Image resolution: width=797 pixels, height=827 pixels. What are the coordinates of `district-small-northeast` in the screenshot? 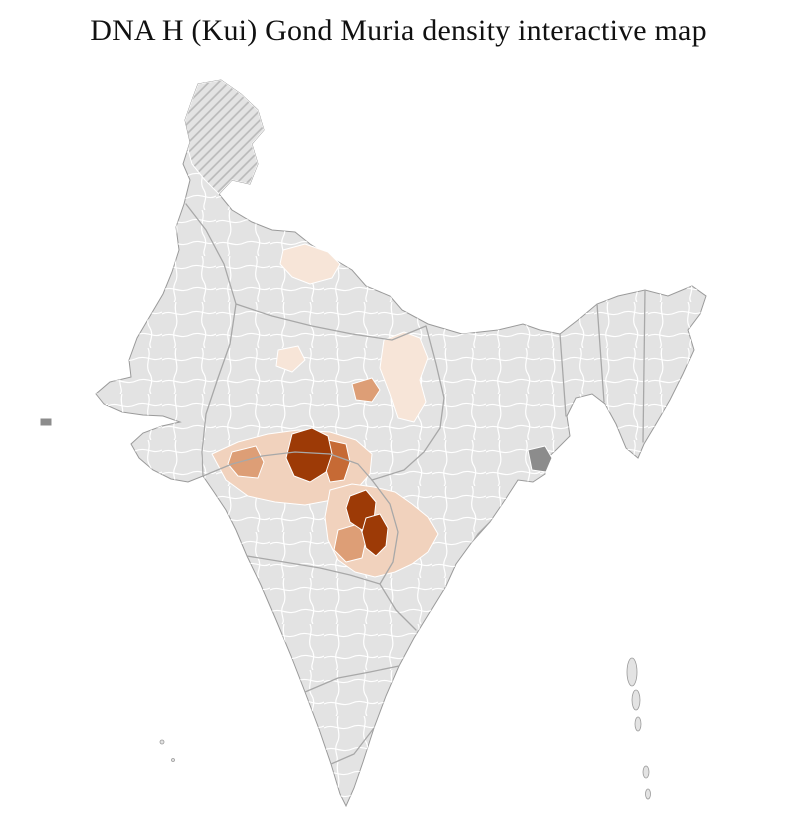 It's located at (366, 390).